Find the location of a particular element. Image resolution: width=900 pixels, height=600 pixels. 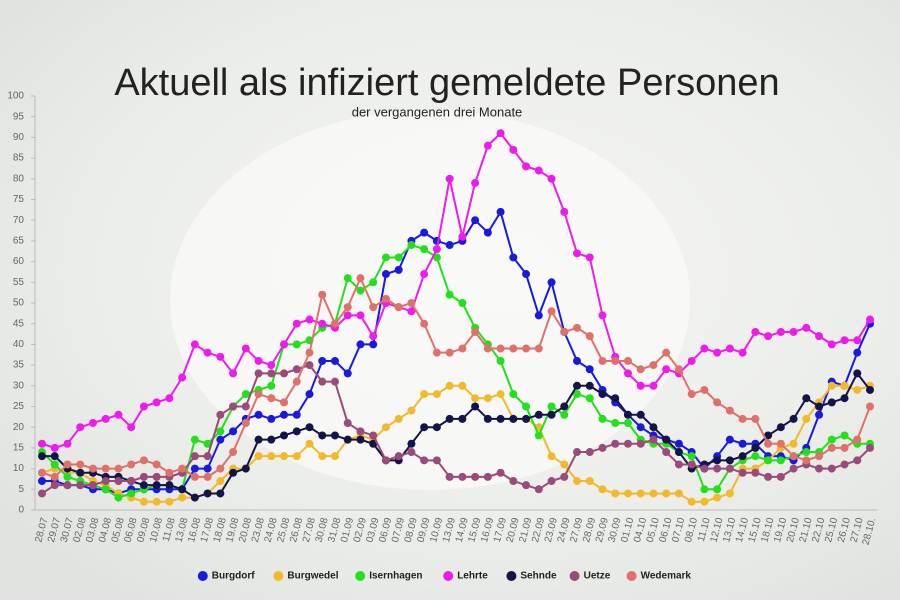

y-tick-label: 70 is located at coordinates (19, 220).